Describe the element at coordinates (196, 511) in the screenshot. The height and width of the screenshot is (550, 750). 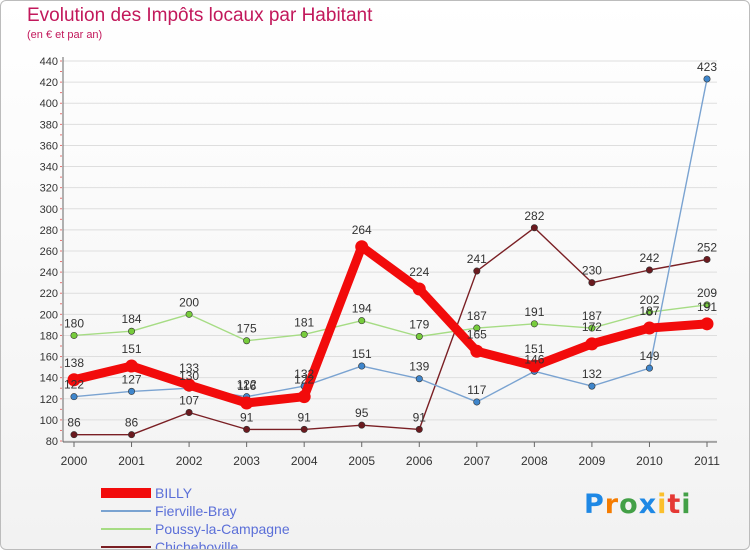
I see `legend-label-fierville-bray: Fierville-Bray` at that location.